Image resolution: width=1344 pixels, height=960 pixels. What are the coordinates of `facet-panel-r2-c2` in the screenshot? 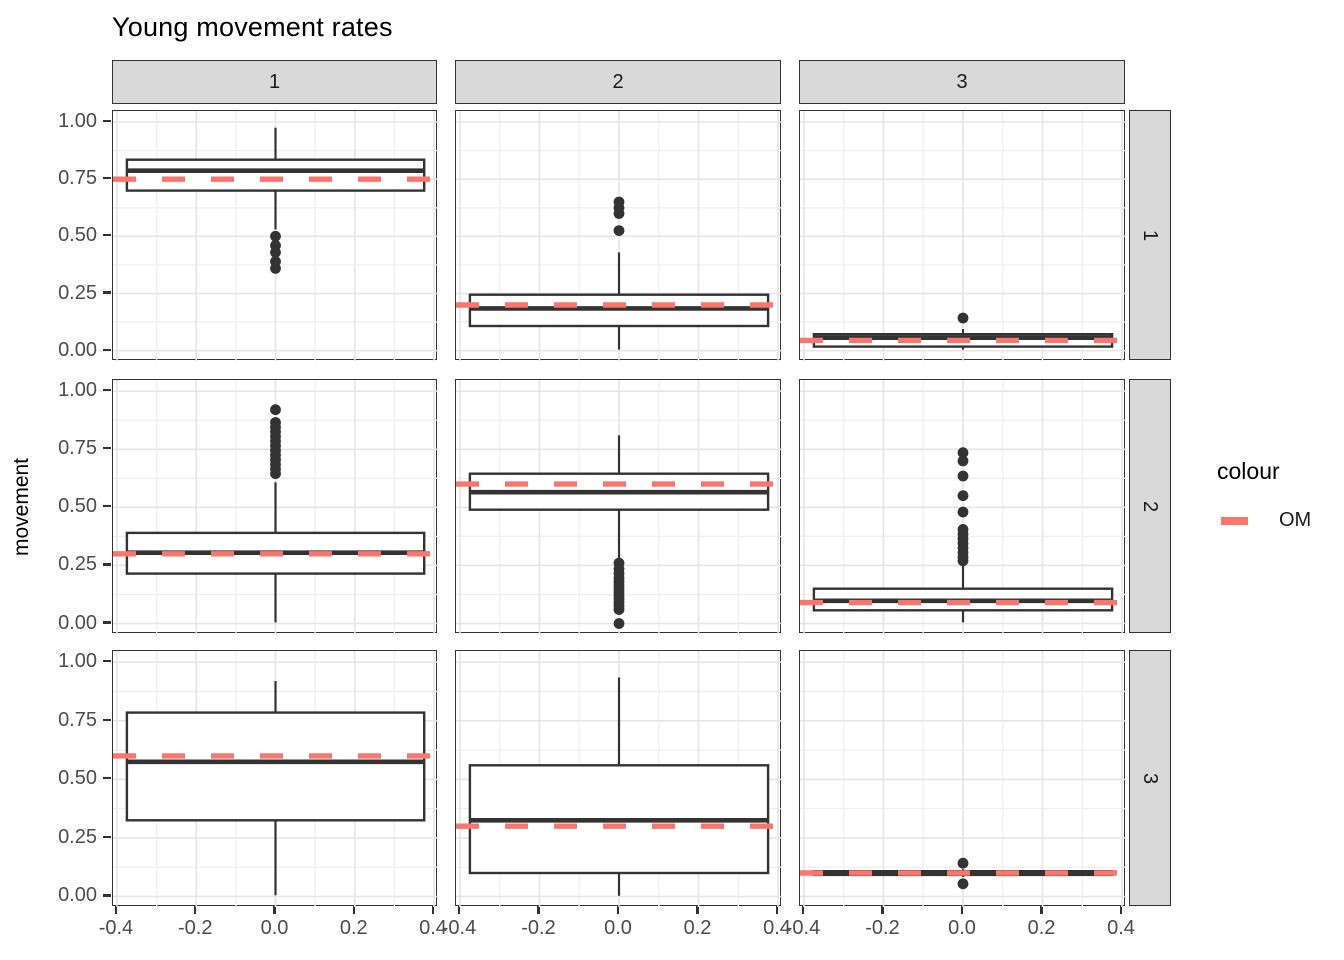 It's located at (618, 506).